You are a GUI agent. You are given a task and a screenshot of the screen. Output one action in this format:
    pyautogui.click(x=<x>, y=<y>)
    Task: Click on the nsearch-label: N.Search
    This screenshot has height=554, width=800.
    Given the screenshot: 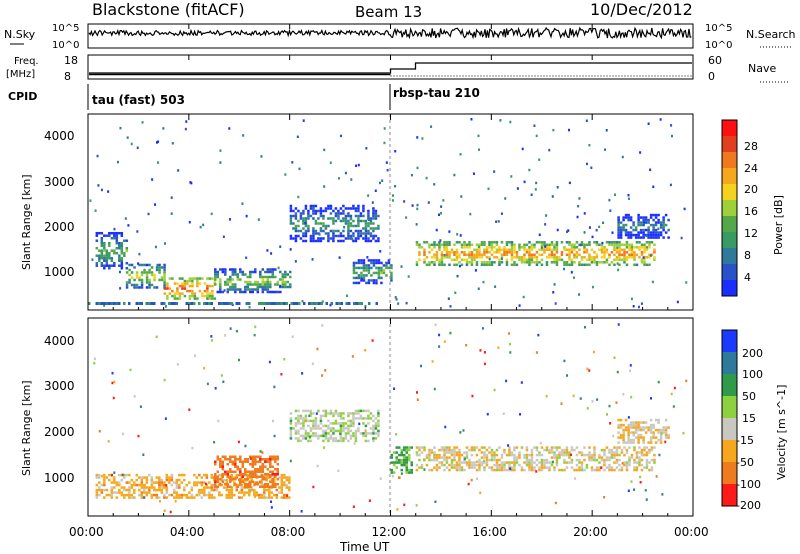 What is the action you would take?
    pyautogui.click(x=771, y=34)
    